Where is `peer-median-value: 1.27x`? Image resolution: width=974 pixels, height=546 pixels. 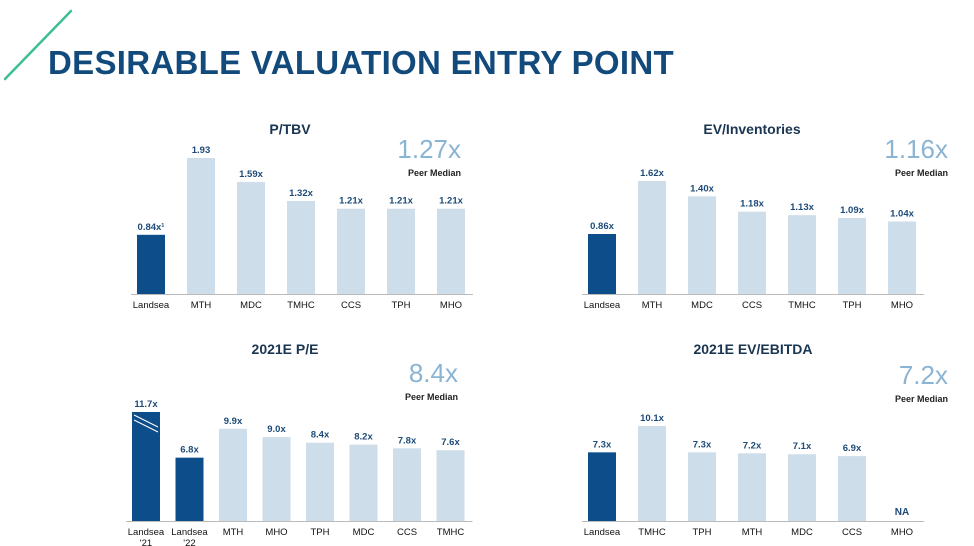 peer-median-value: 1.27x is located at coordinates (429, 149).